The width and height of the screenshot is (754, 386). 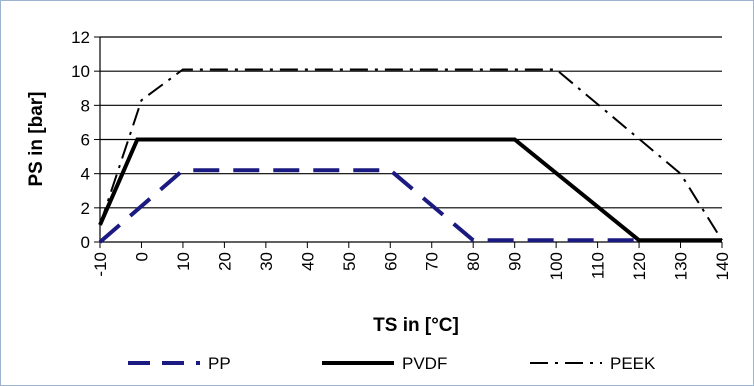 What do you see at coordinates (392, 363) in the screenshot?
I see `legend: PP PVDF PEEK` at bounding box center [392, 363].